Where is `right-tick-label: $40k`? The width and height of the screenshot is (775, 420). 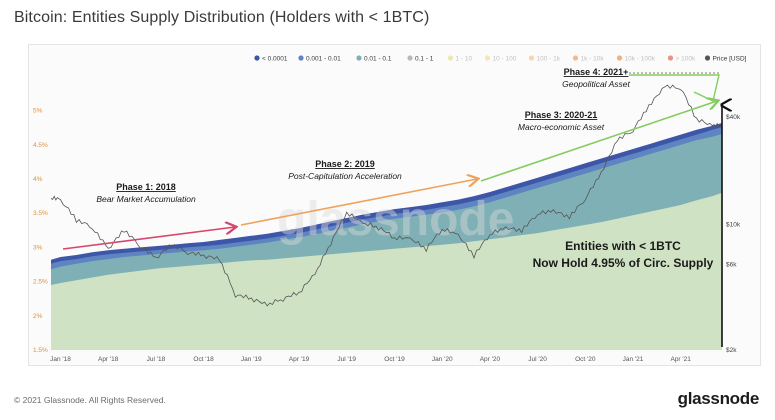 right-tick-label: $40k is located at coordinates (733, 117).